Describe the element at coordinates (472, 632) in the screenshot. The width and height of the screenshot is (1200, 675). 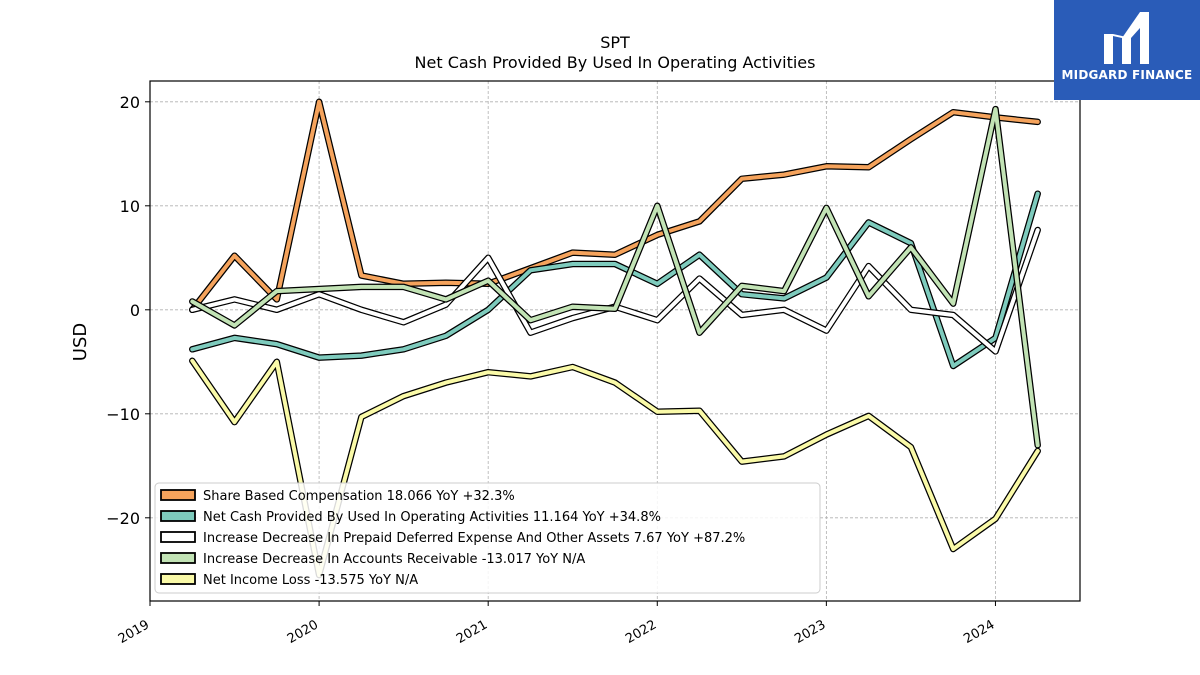
I see `x-tick-label: 2021` at that location.